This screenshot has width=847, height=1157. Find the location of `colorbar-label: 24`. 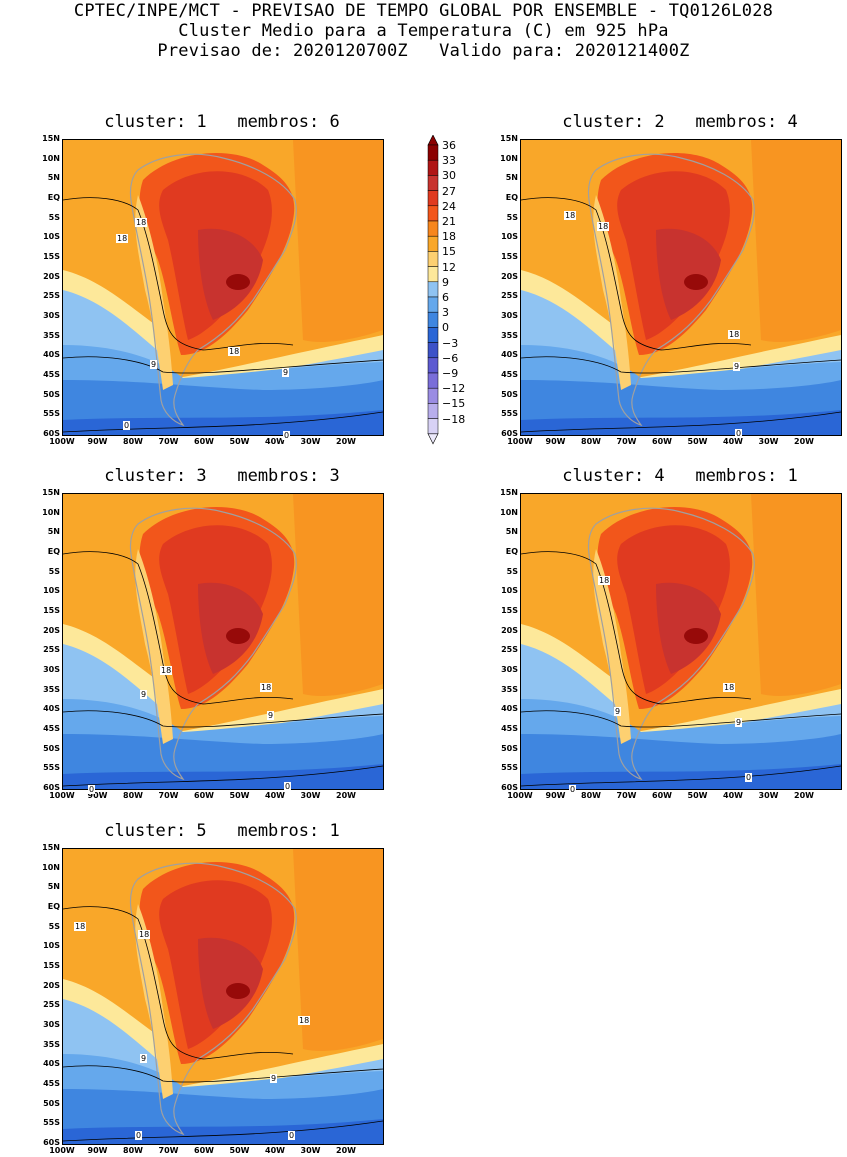

colorbar-label: 24 is located at coordinates (449, 206).